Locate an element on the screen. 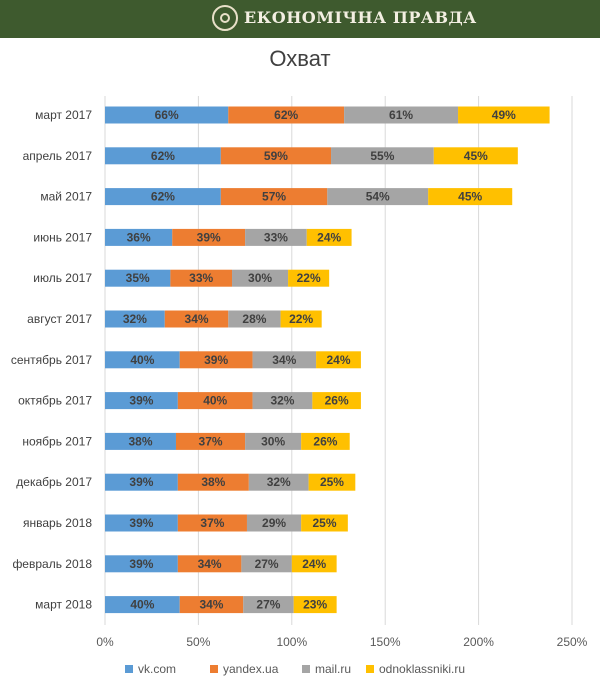  data-label: 66% is located at coordinates (167, 115).